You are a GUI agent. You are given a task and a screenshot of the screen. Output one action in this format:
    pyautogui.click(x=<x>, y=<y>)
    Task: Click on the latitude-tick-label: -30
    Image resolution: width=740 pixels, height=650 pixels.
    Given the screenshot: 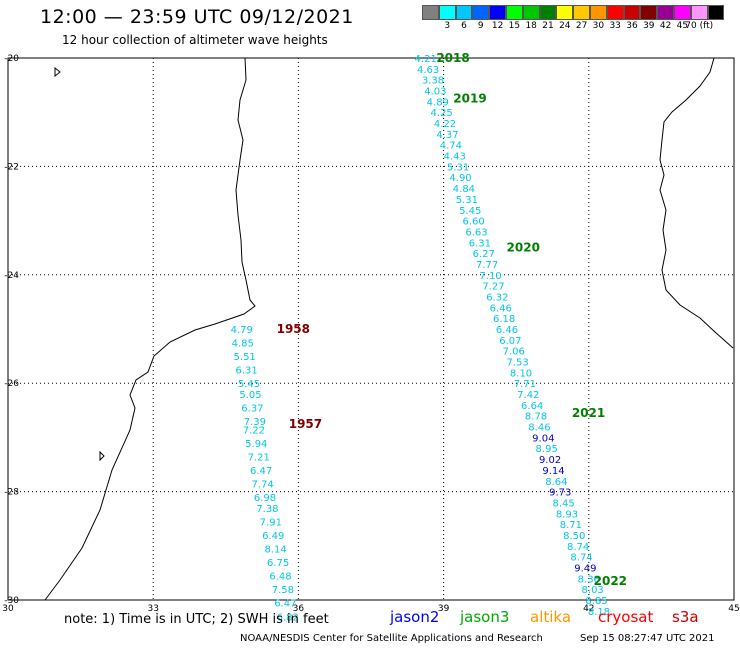 What is the action you would take?
    pyautogui.click(x=11, y=601)
    